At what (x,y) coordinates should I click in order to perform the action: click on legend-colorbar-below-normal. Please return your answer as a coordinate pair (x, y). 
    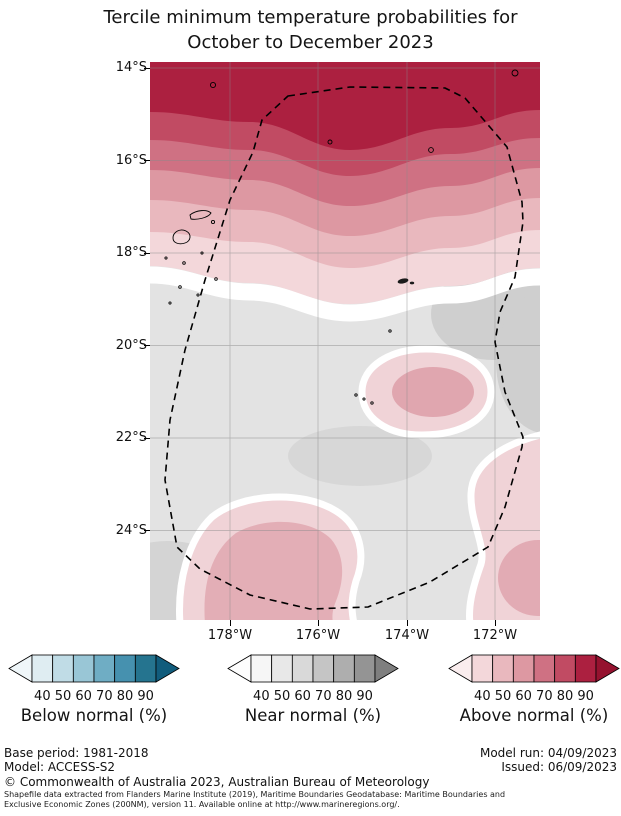
    Looking at the image, I should click on (94, 668).